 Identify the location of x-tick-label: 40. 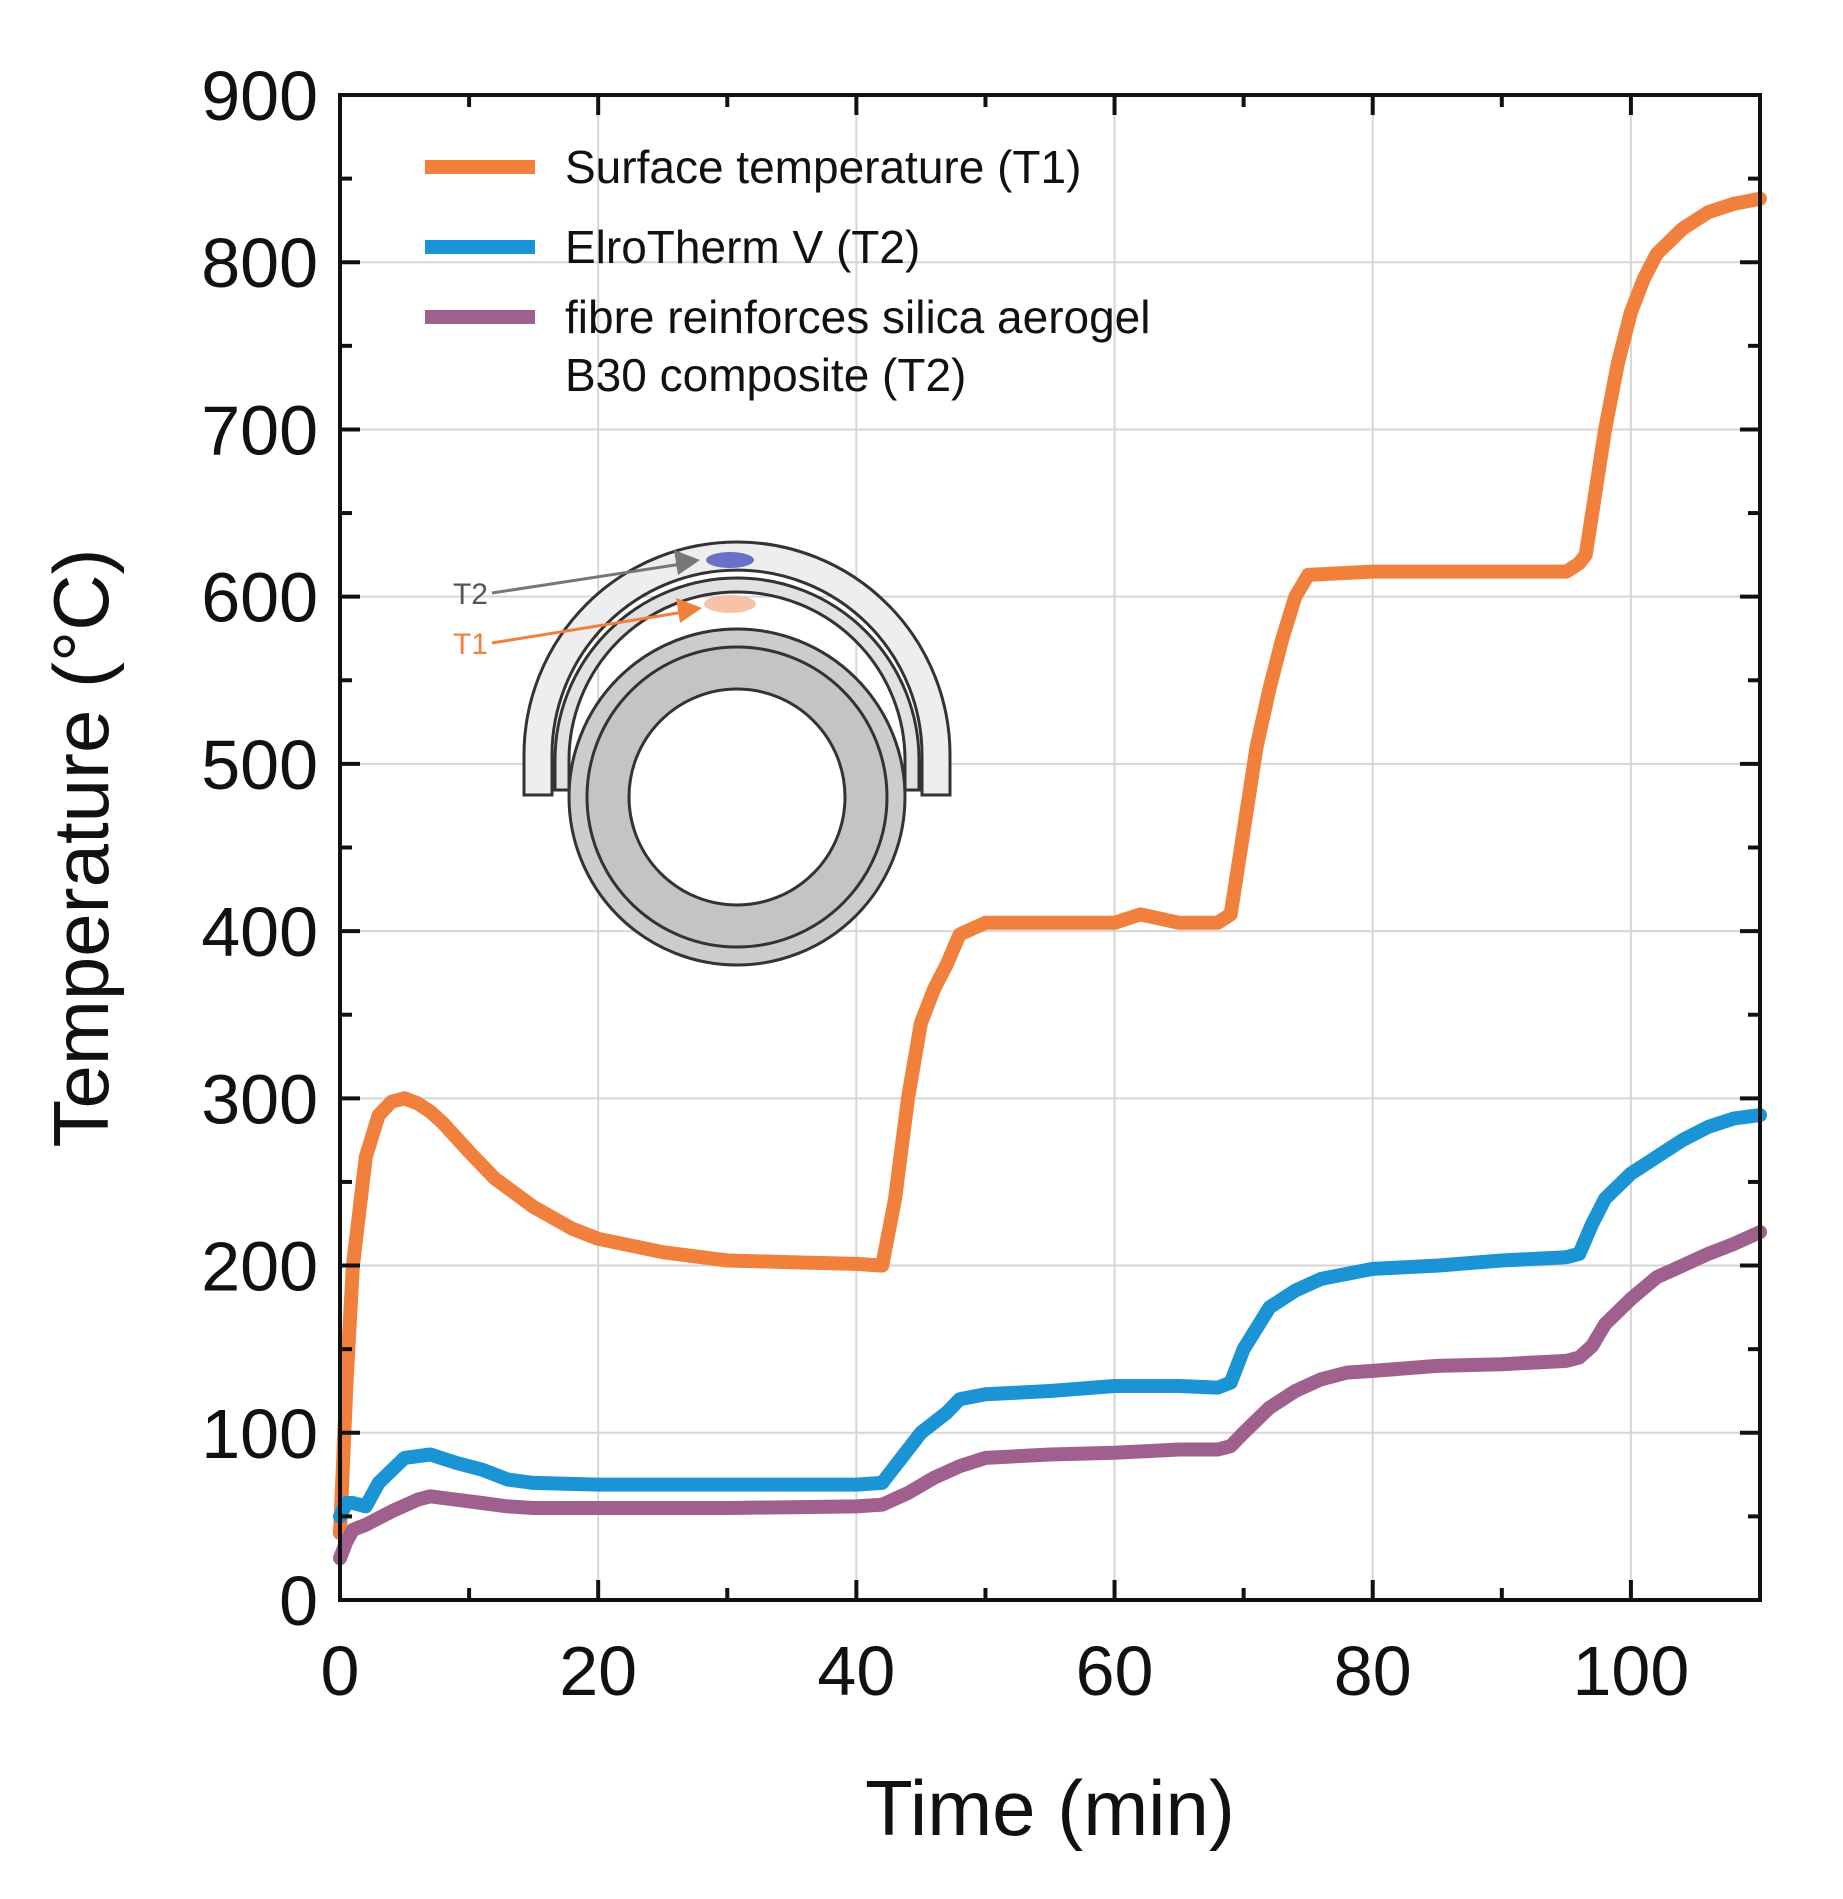
(856, 1671).